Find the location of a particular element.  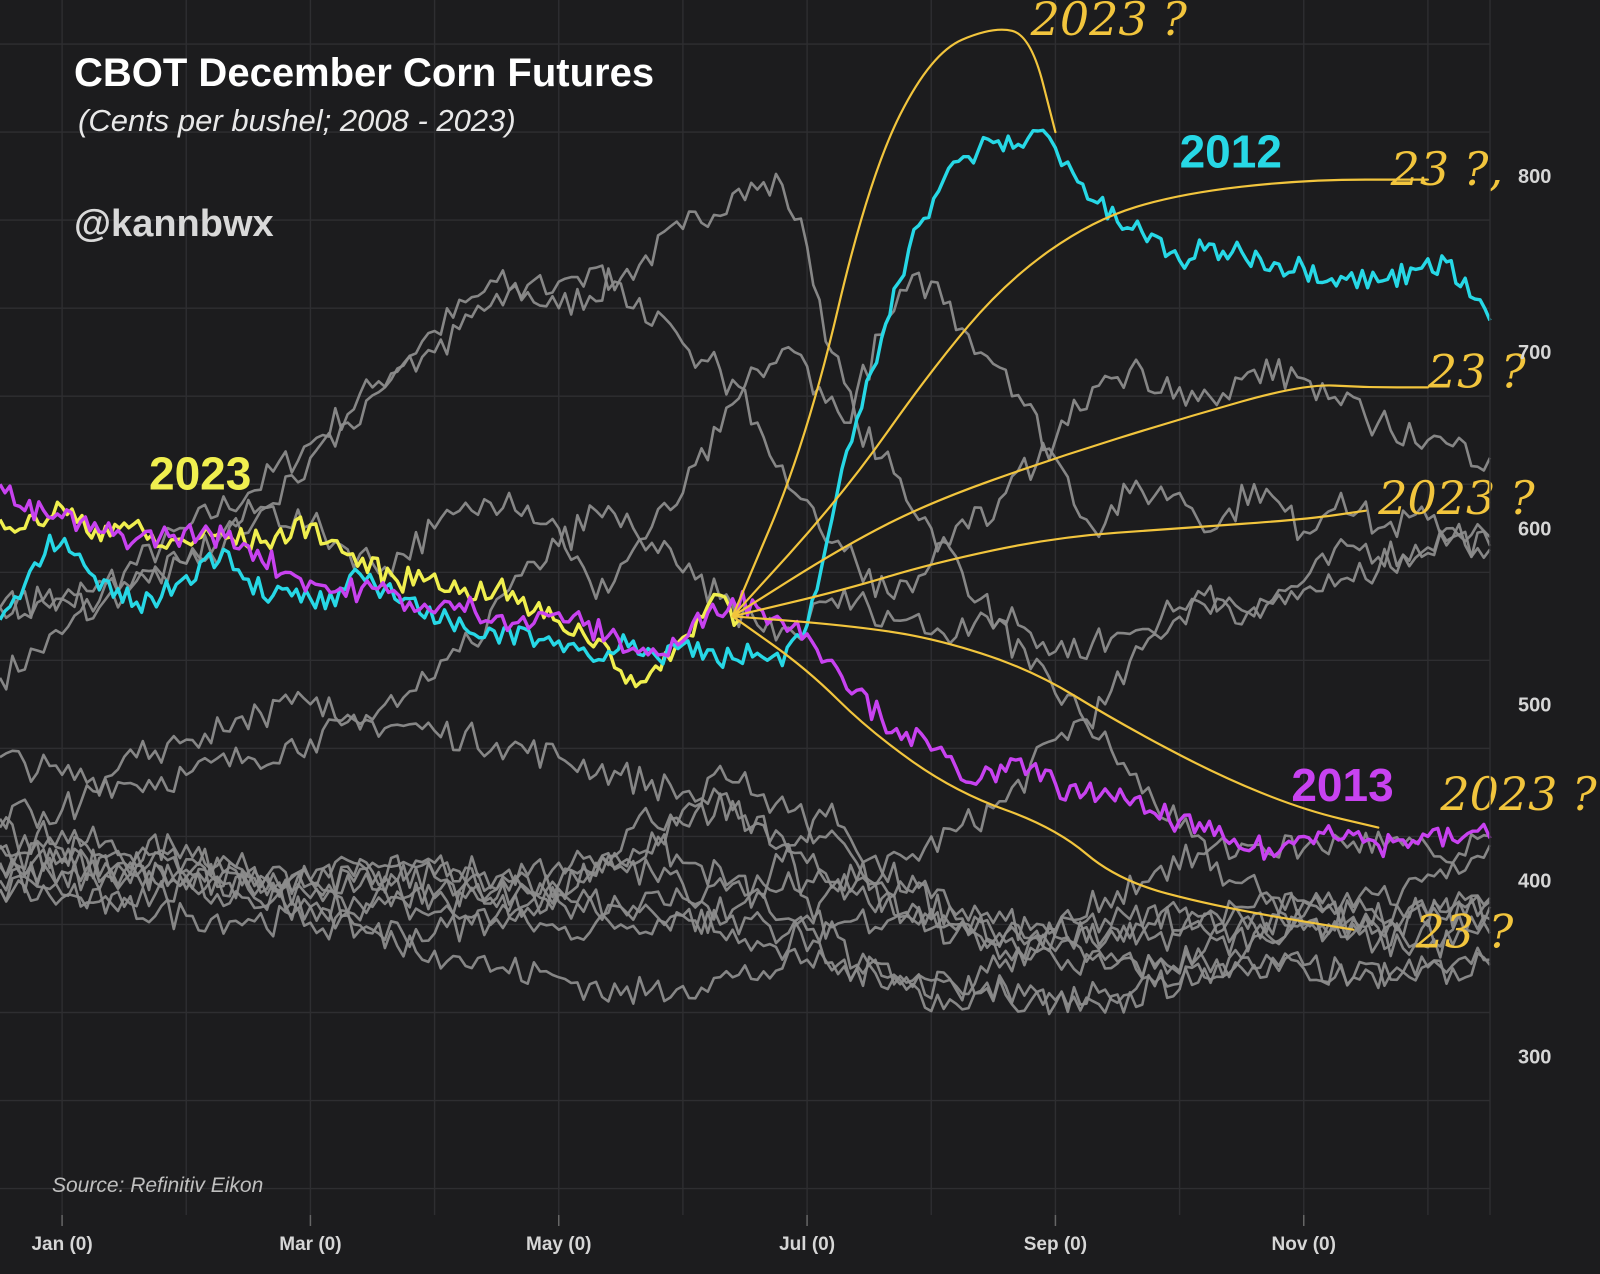

x-tick-label: Jul (0) is located at coordinates (807, 1244).